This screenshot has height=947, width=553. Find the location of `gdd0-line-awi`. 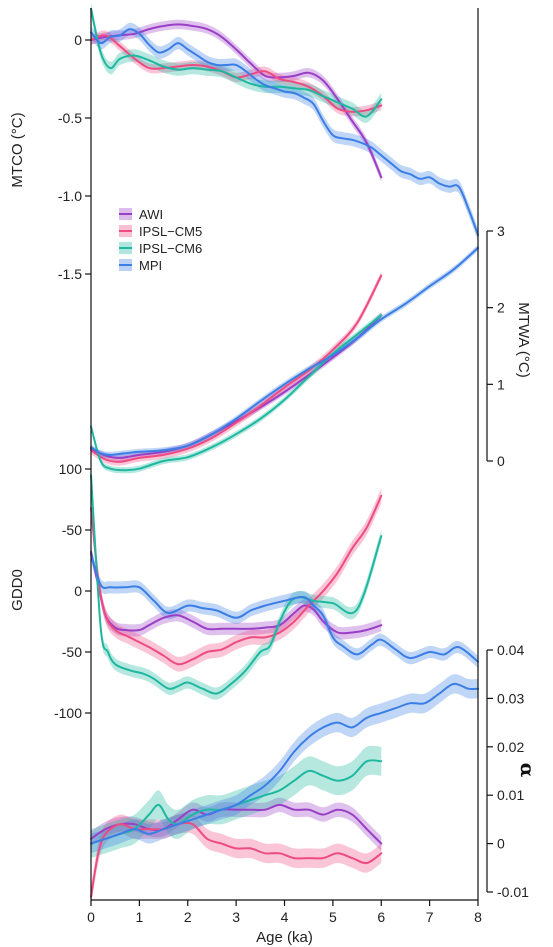

gdd0-line-awi is located at coordinates (236, 593).